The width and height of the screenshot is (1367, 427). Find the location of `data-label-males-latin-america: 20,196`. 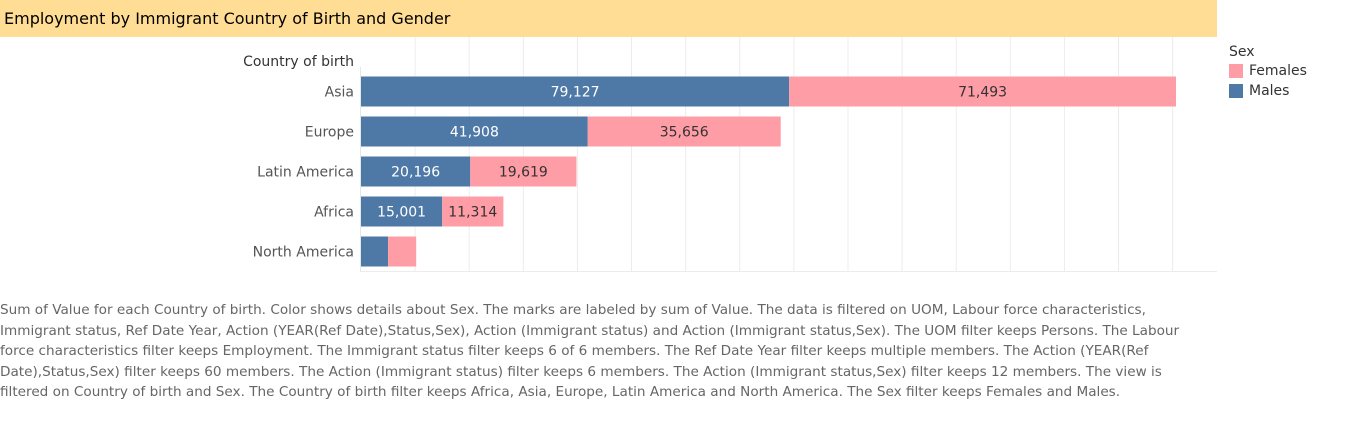

data-label-males-latin-america: 20,196 is located at coordinates (415, 173).